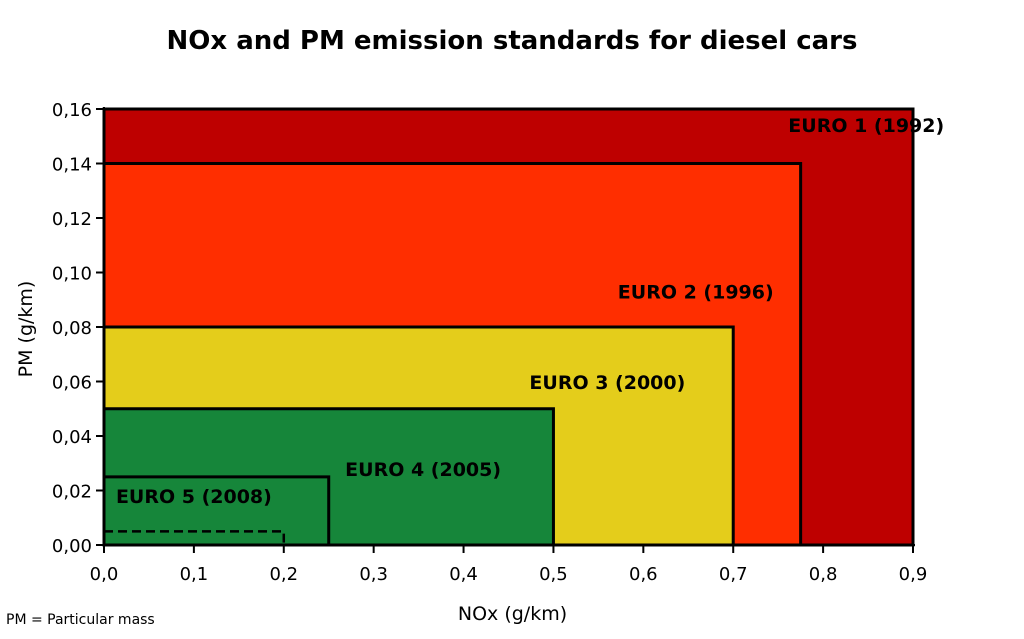 This screenshot has width=1024, height=639. What do you see at coordinates (823, 574) in the screenshot?
I see `x-tick-label: 0,8` at bounding box center [823, 574].